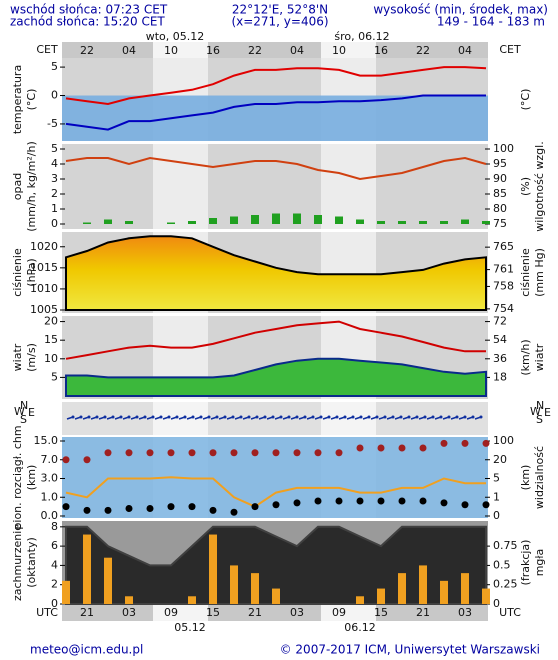 The height and width of the screenshot is (660, 558). What do you see at coordinates (410, 650) in the screenshot?
I see `footer-copyright: © 2007-2017 ICM, Uniwersytet Warszawski` at bounding box center [410, 650].